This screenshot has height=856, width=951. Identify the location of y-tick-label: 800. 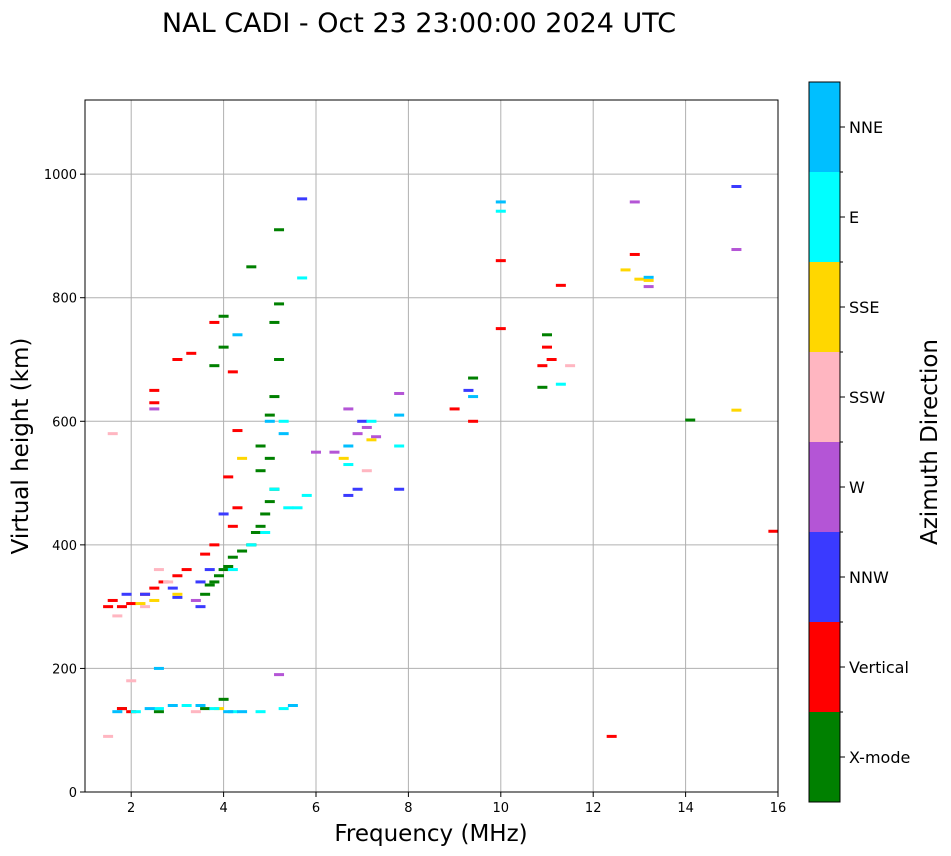
(64, 299).